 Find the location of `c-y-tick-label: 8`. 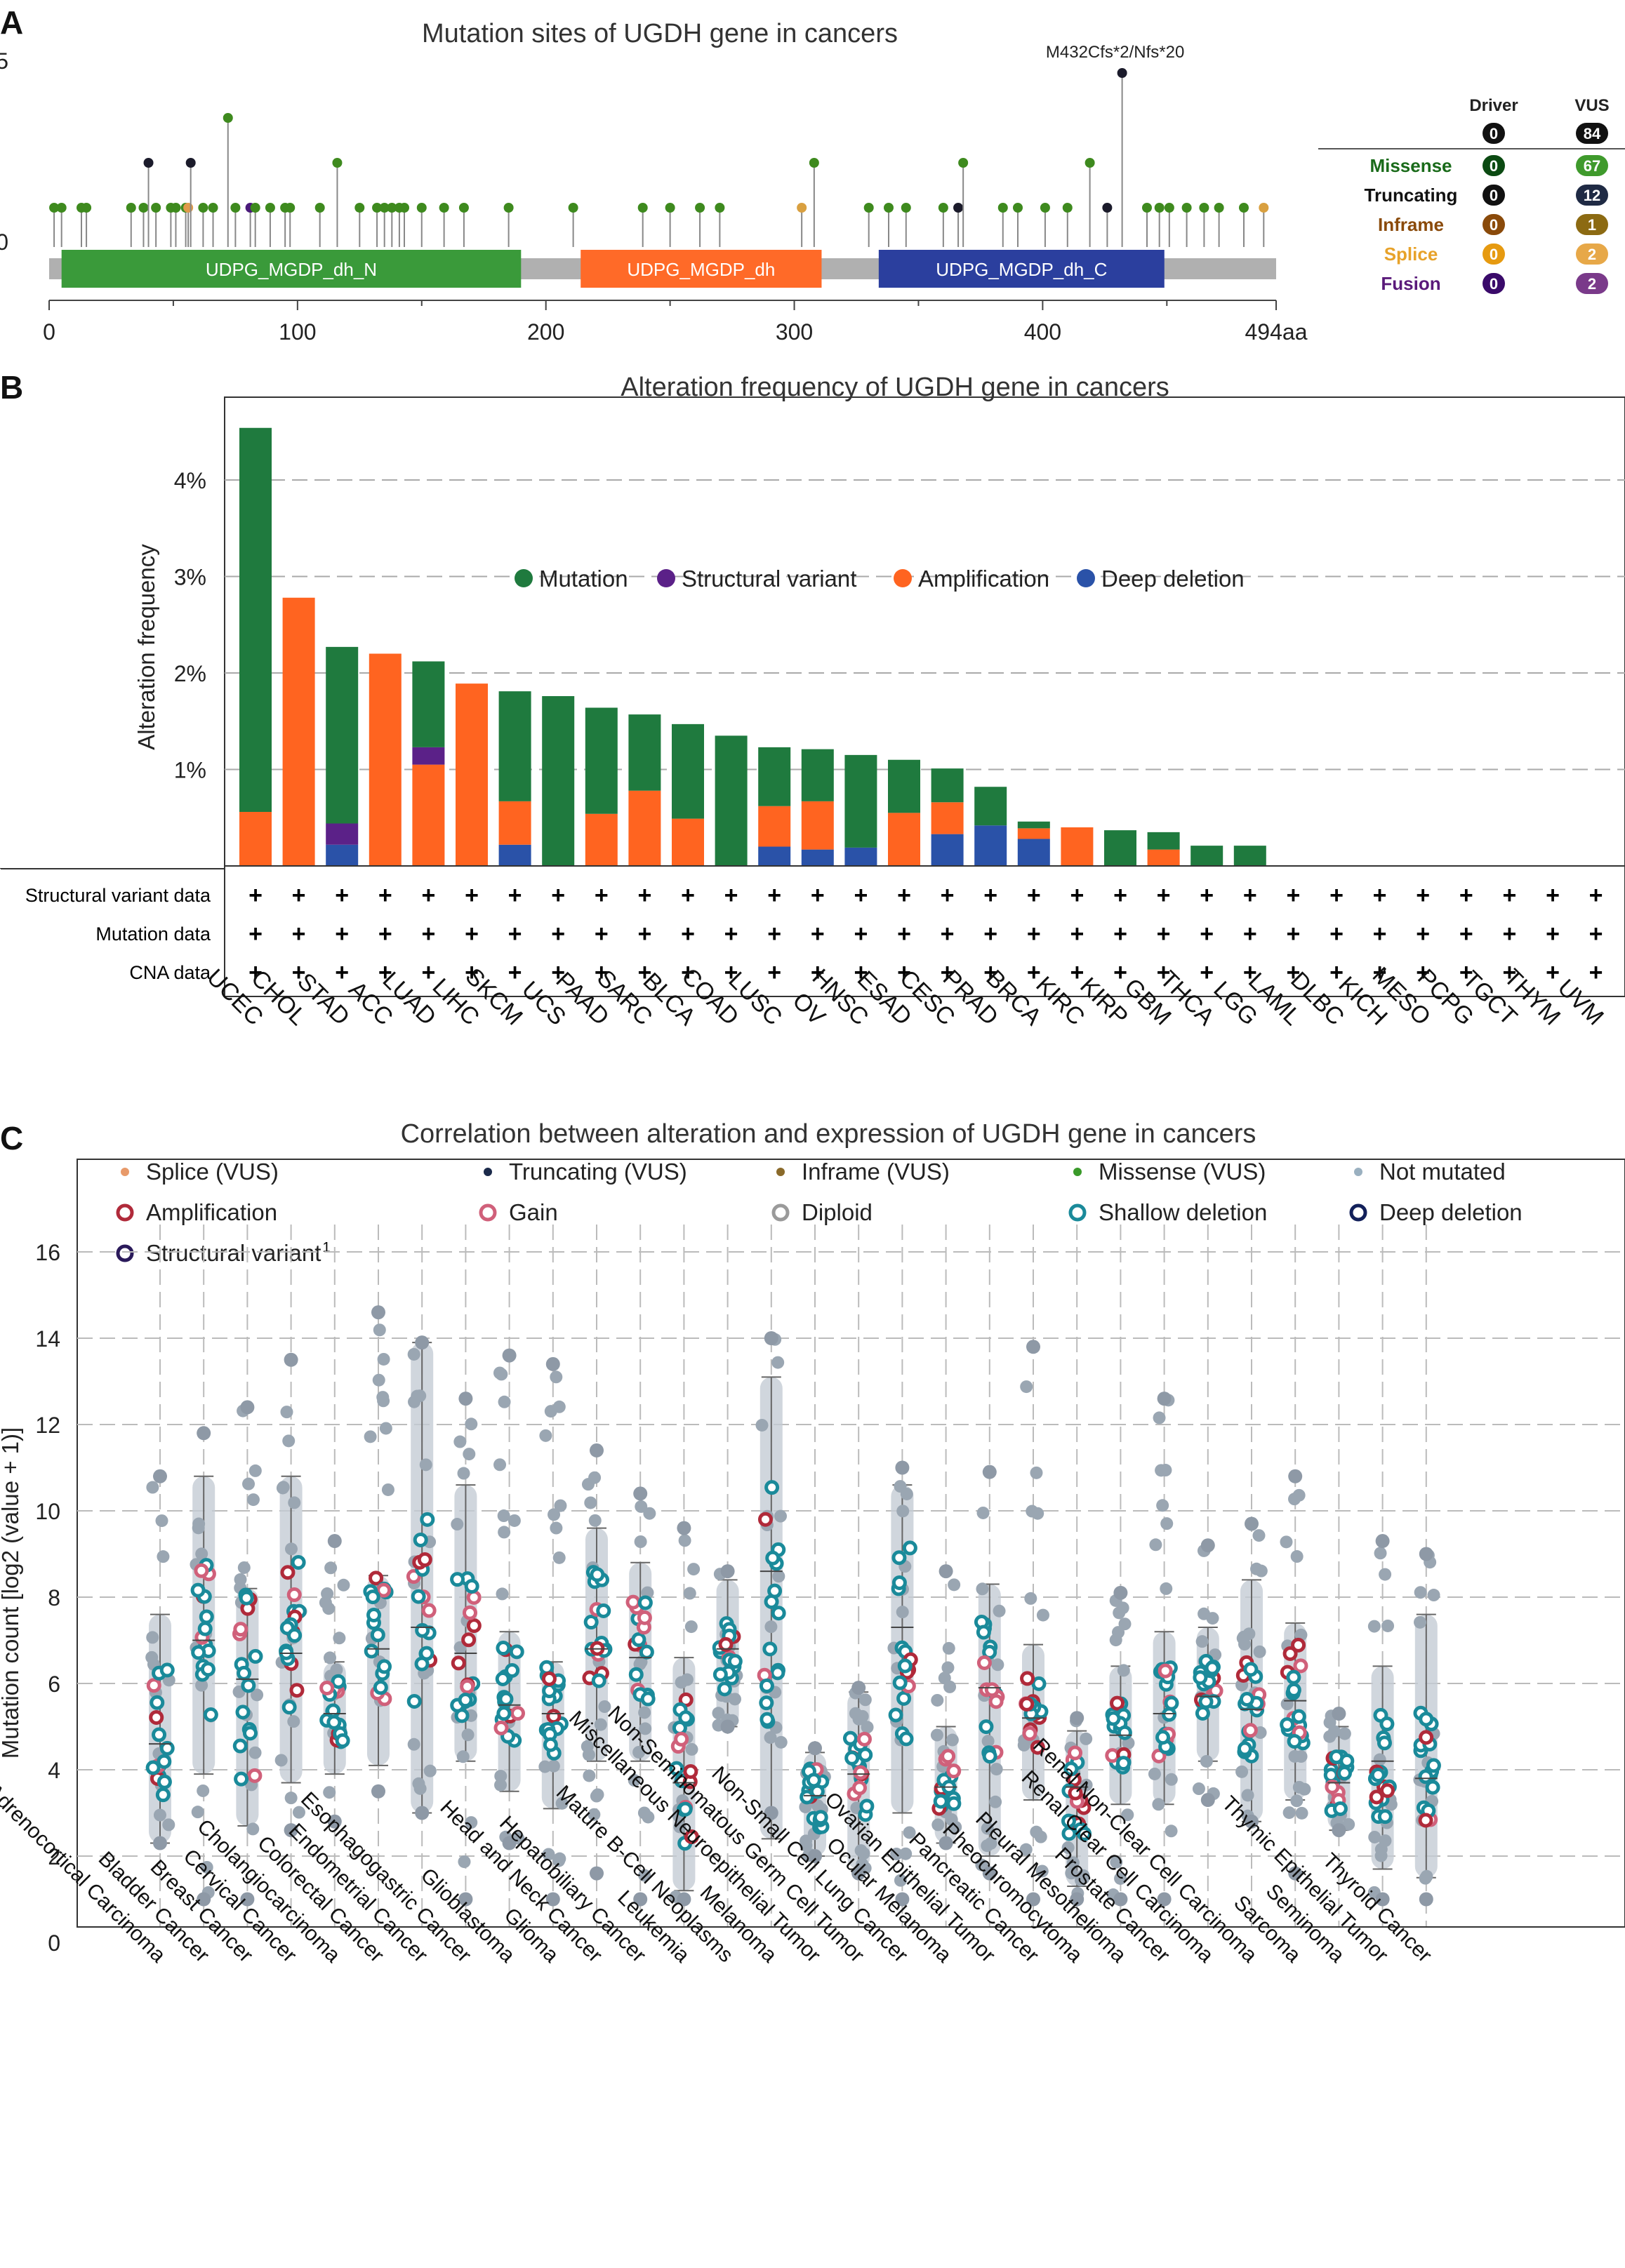

c-y-tick-label: 8 is located at coordinates (54, 1597).